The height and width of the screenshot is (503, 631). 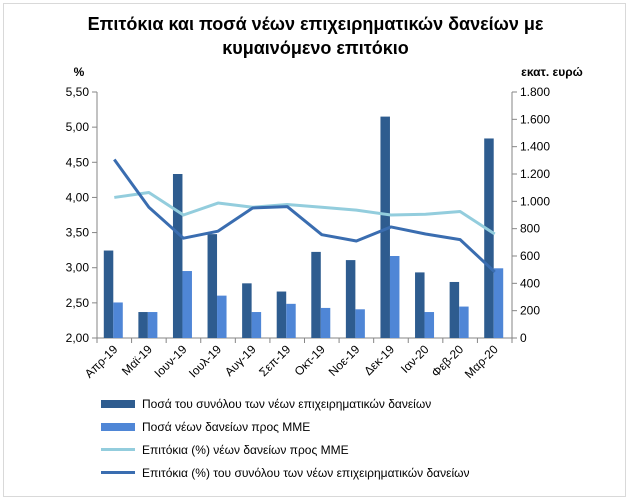 I want to click on right-axis-tick-label: 1.000, so click(x=535, y=201).